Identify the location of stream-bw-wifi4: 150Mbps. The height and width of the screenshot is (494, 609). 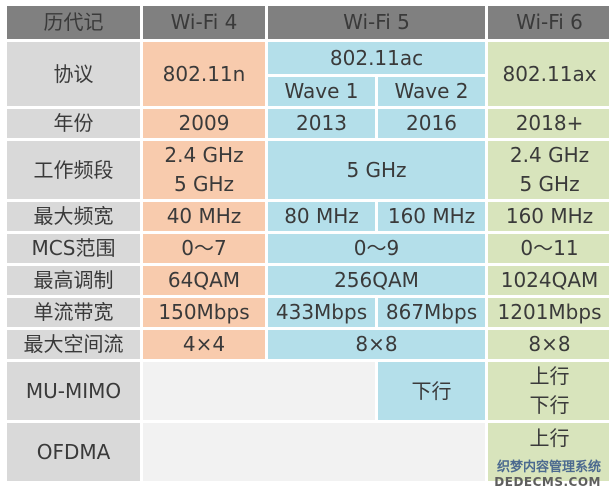
(204, 312).